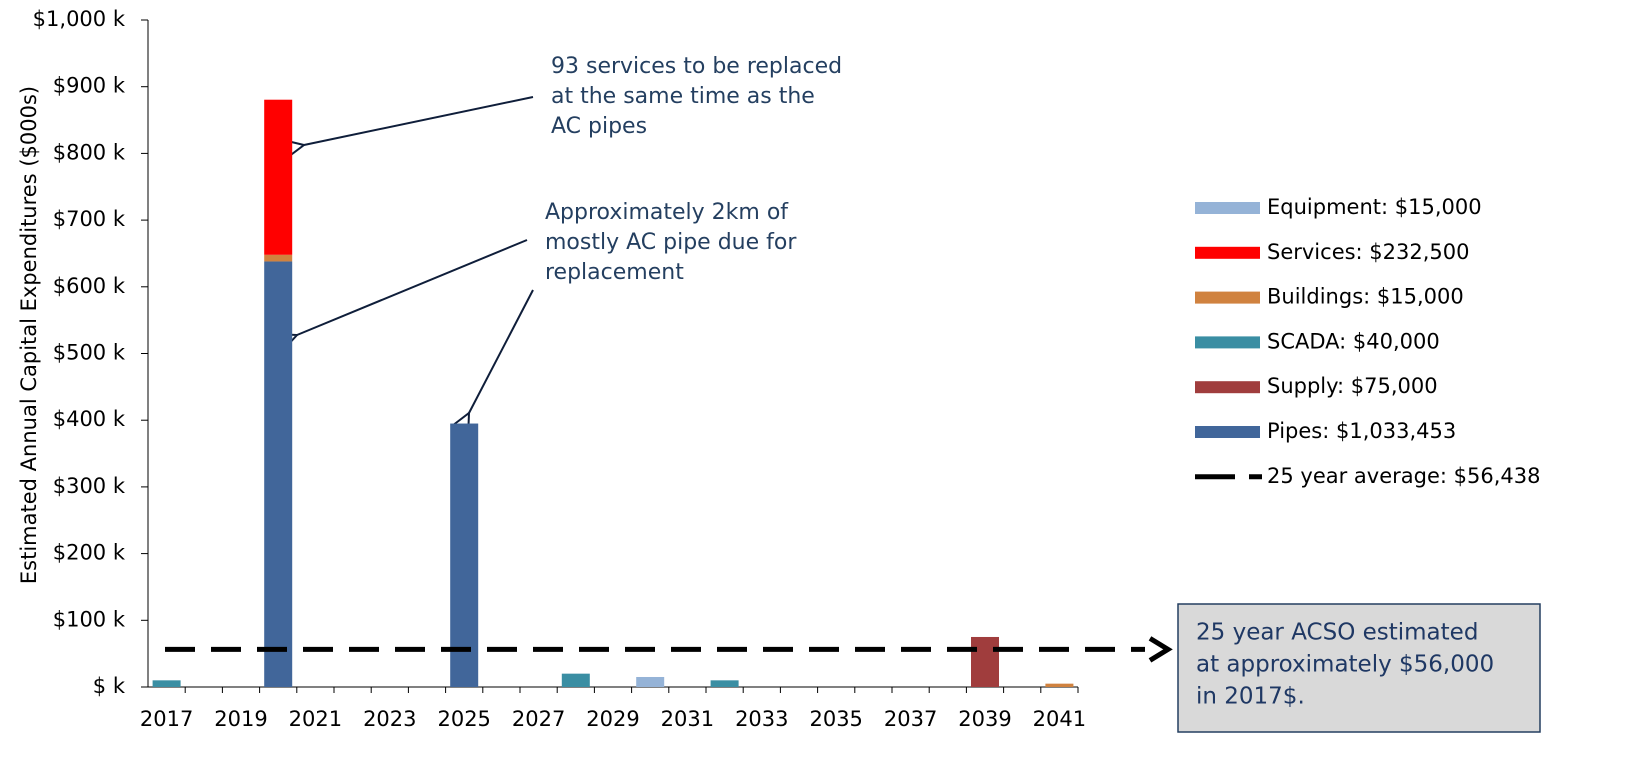 Image resolution: width=1635 pixels, height=761 pixels. I want to click on annotation: at the same time as the, so click(683, 96).